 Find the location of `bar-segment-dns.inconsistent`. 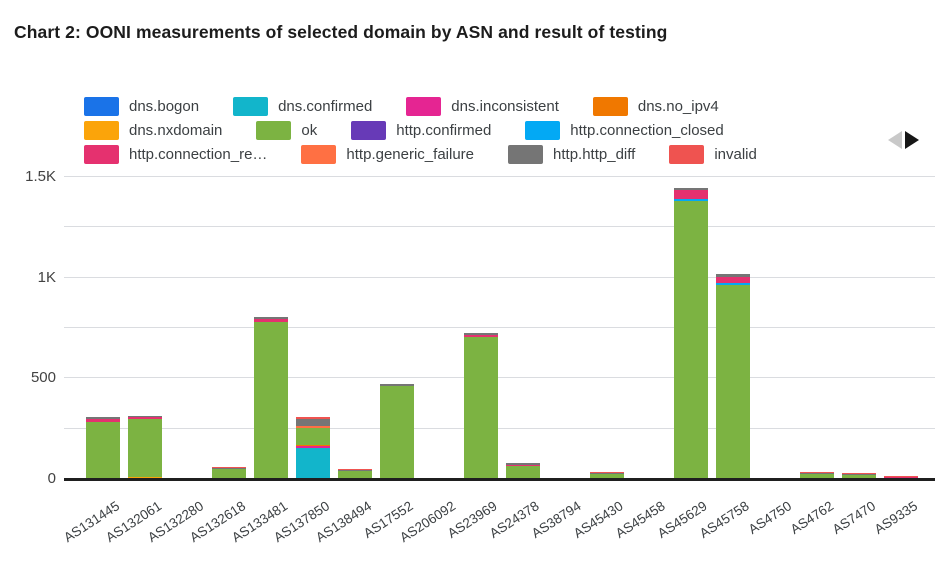

bar-segment-dns.inconsistent is located at coordinates (313, 447).